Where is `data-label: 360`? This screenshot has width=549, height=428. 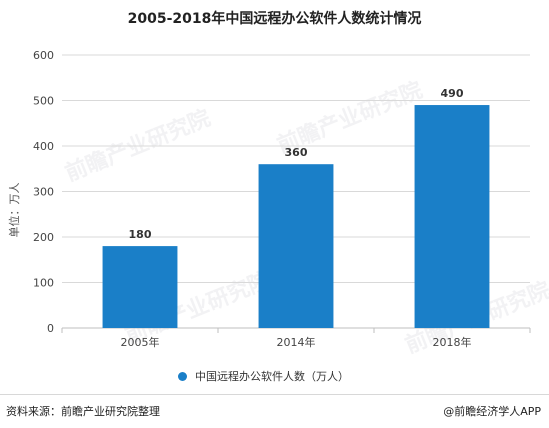
data-label: 360 is located at coordinates (296, 152).